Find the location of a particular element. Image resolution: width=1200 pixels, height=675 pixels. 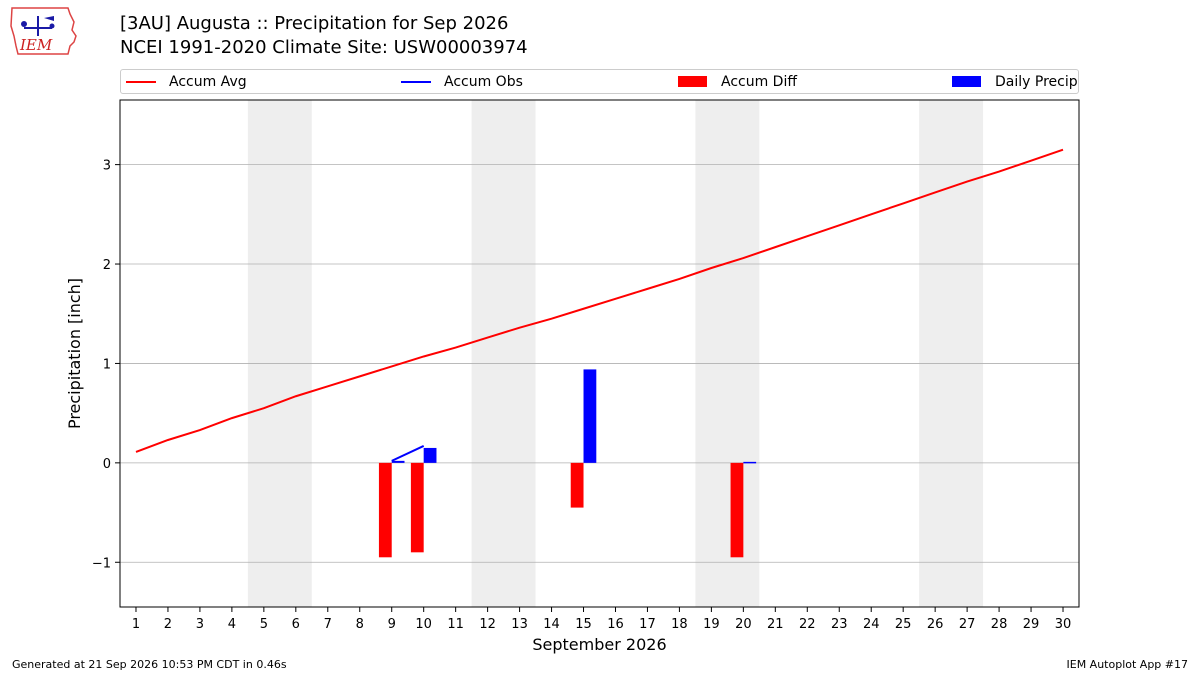

legend-label-accum-avg: Accum Avg is located at coordinates (208, 82).